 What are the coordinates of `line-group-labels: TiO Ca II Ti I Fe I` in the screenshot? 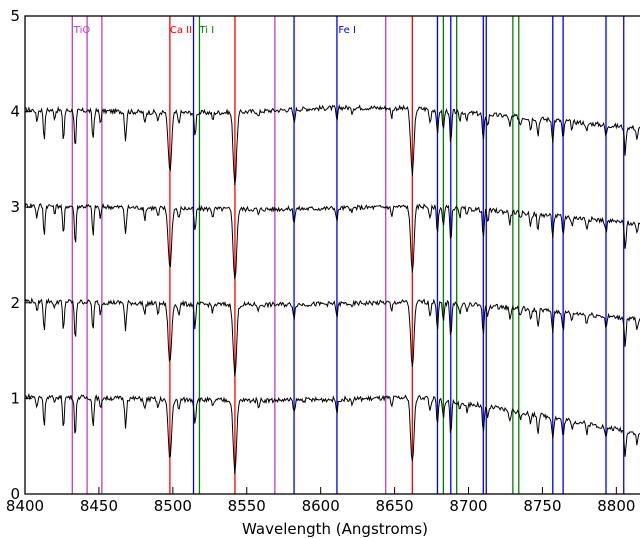 It's located at (214, 30).